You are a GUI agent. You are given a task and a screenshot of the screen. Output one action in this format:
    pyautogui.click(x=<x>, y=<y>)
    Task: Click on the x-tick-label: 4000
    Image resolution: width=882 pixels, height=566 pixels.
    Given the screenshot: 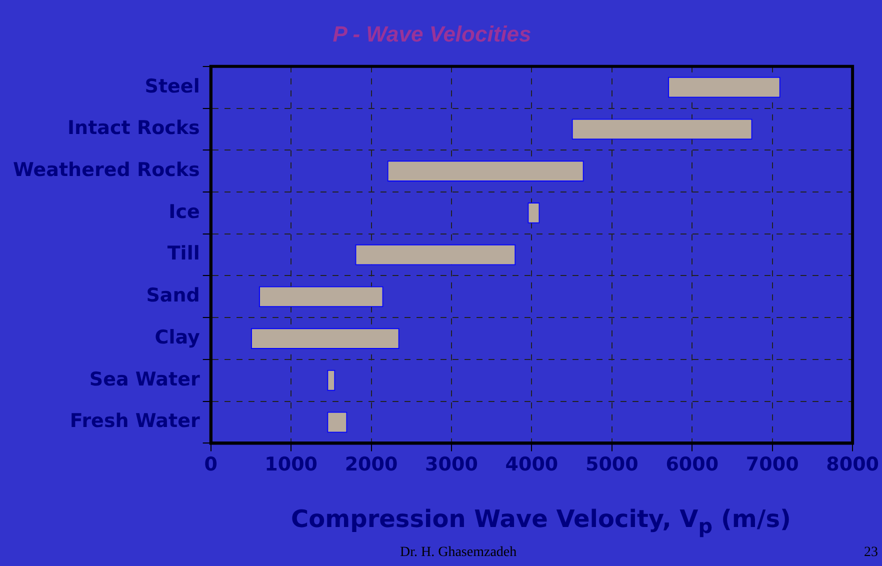 What is the action you would take?
    pyautogui.click(x=531, y=465)
    